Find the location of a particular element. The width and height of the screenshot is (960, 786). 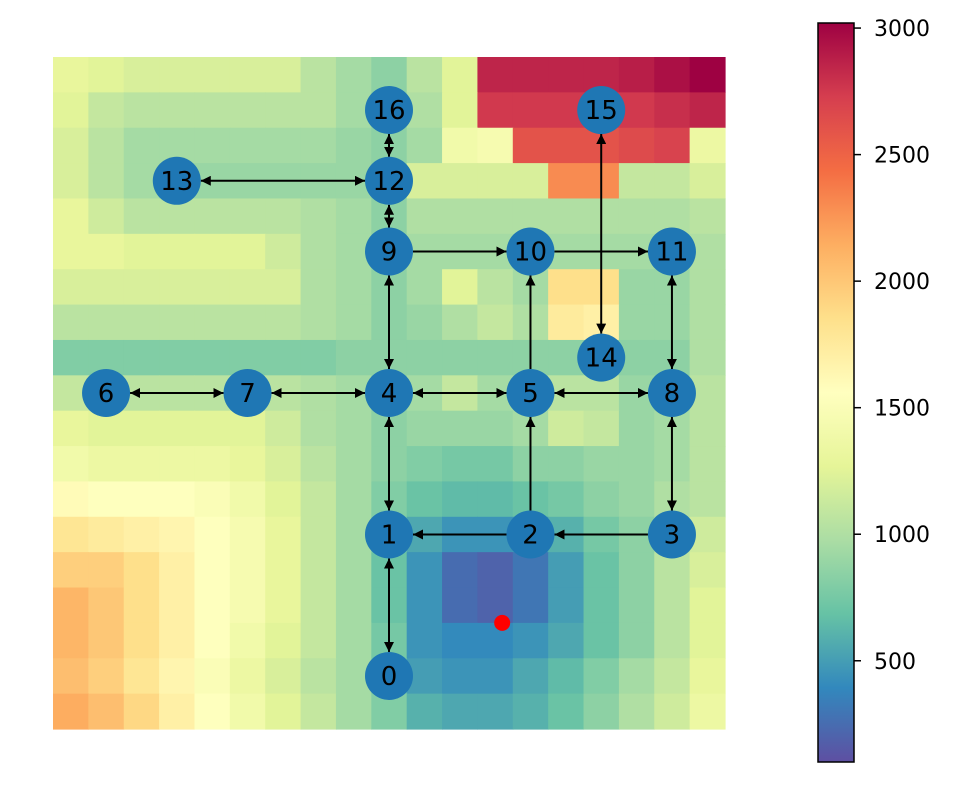

colorbar-gradient is located at coordinates (836, 392).